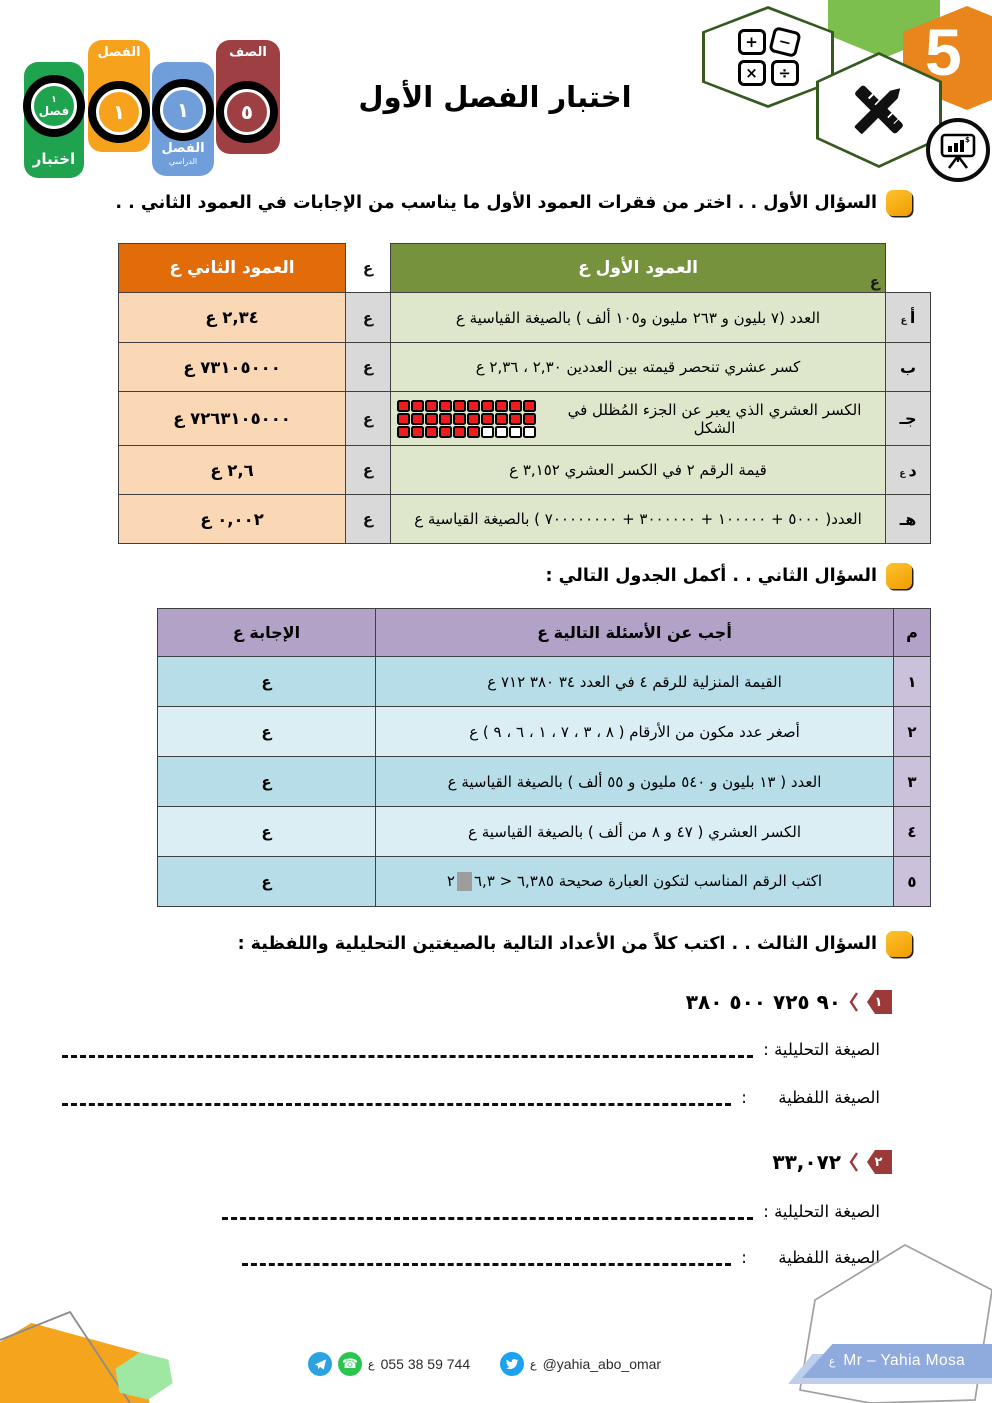 The height and width of the screenshot is (1403, 992). What do you see at coordinates (232, 268) in the screenshot?
I see `column-b-header: العمود الثاني ع` at bounding box center [232, 268].